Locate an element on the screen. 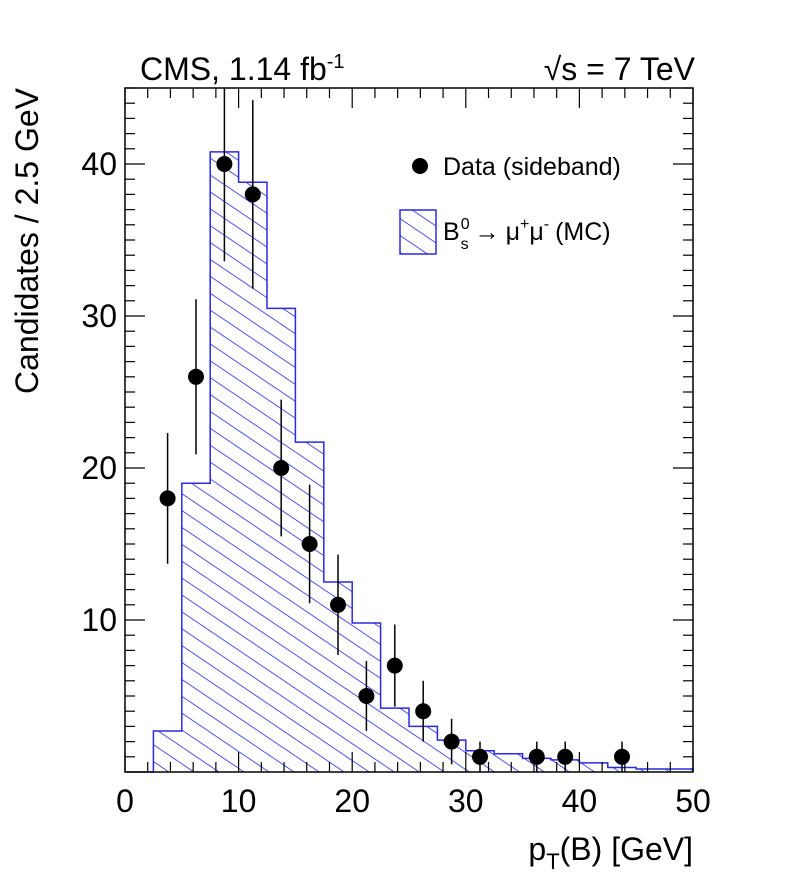 This screenshot has height=888, width=788. legend-label-data: Data (sideband) is located at coordinates (532, 167).